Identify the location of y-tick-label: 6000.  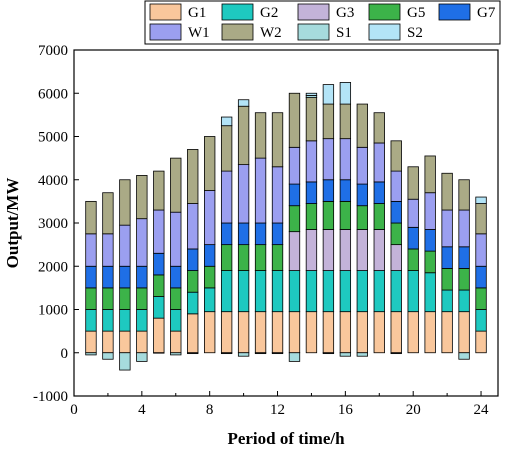
(53, 94).